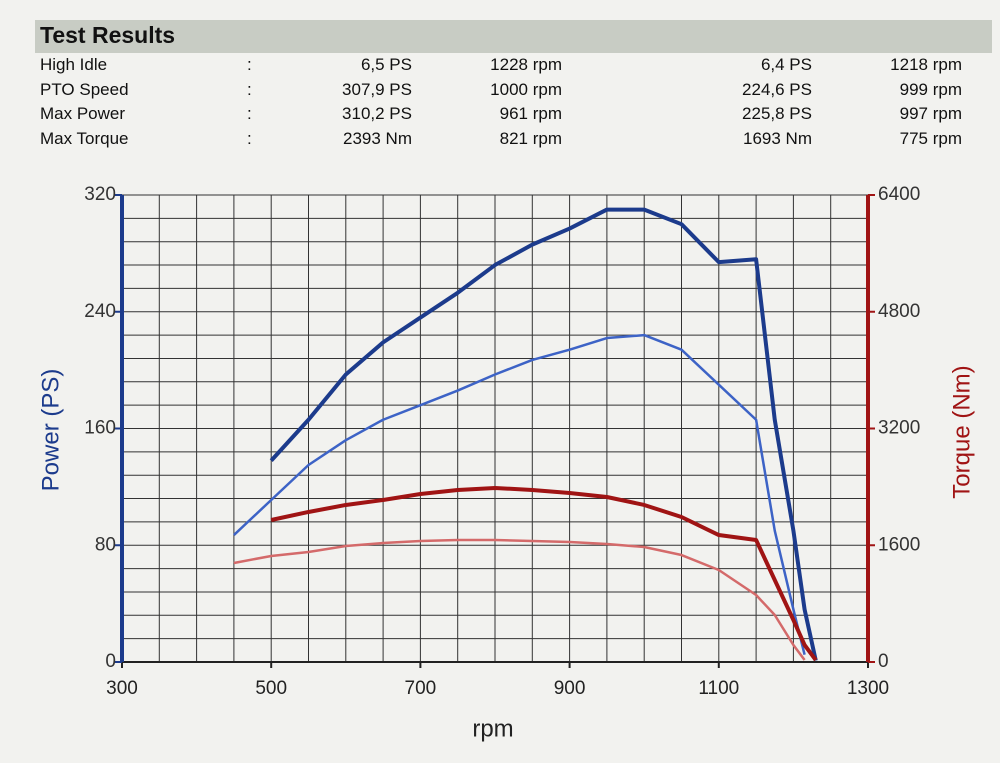 The width and height of the screenshot is (1000, 763). What do you see at coordinates (868, 688) in the screenshot?
I see `x-tick-label: 1300` at bounding box center [868, 688].